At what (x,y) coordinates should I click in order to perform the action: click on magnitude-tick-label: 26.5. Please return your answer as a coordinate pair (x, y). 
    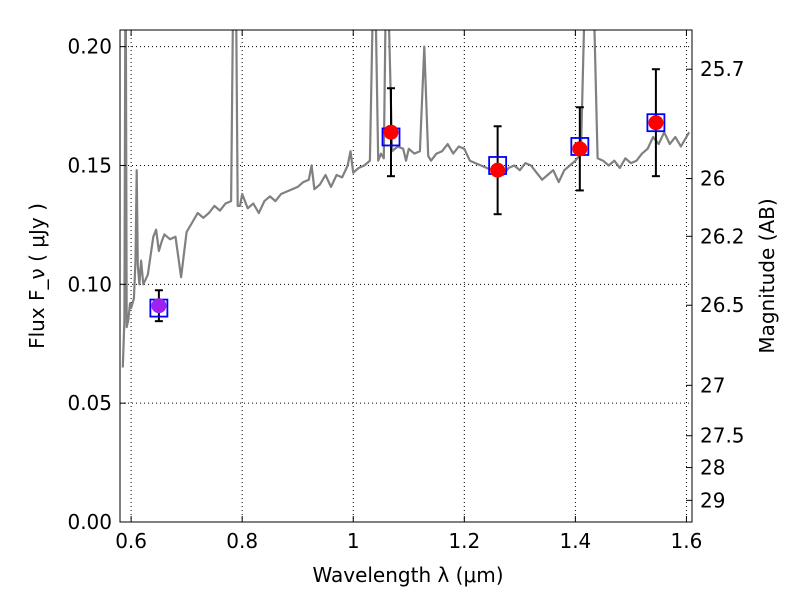
    Looking at the image, I should click on (722, 305).